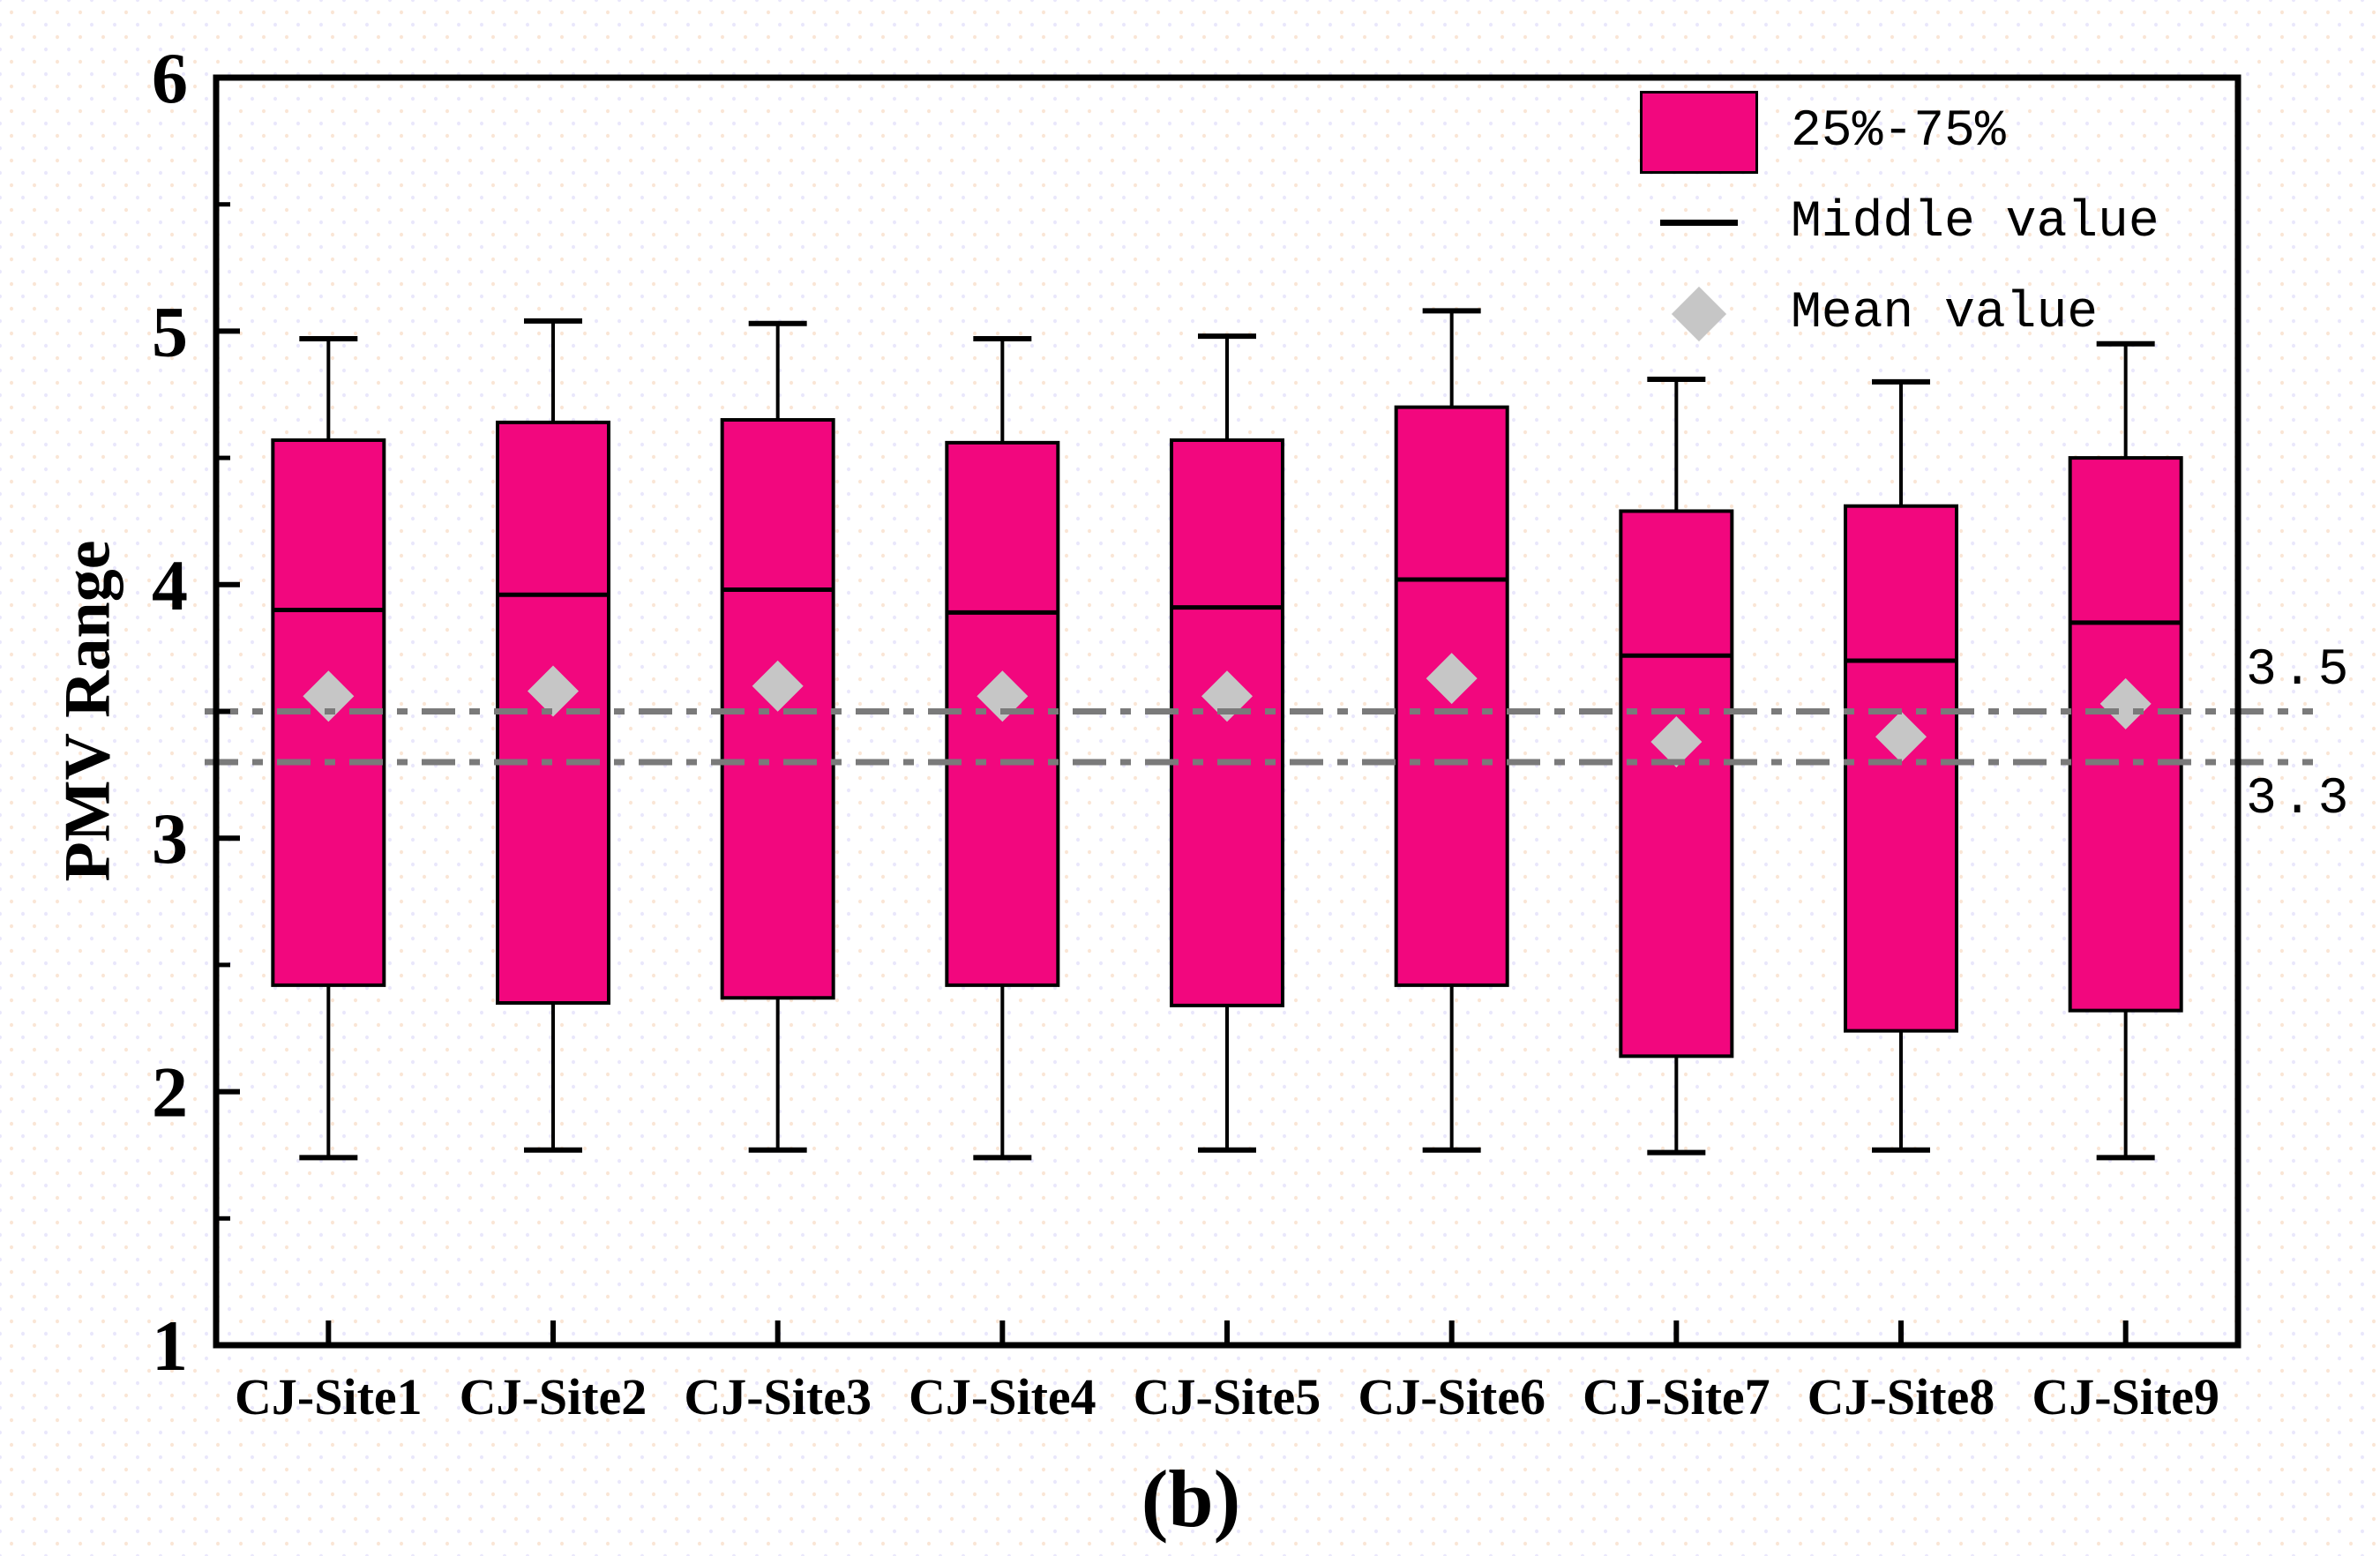  I want to click on ref-line-label-lower: 3.3, so click(2300, 799).